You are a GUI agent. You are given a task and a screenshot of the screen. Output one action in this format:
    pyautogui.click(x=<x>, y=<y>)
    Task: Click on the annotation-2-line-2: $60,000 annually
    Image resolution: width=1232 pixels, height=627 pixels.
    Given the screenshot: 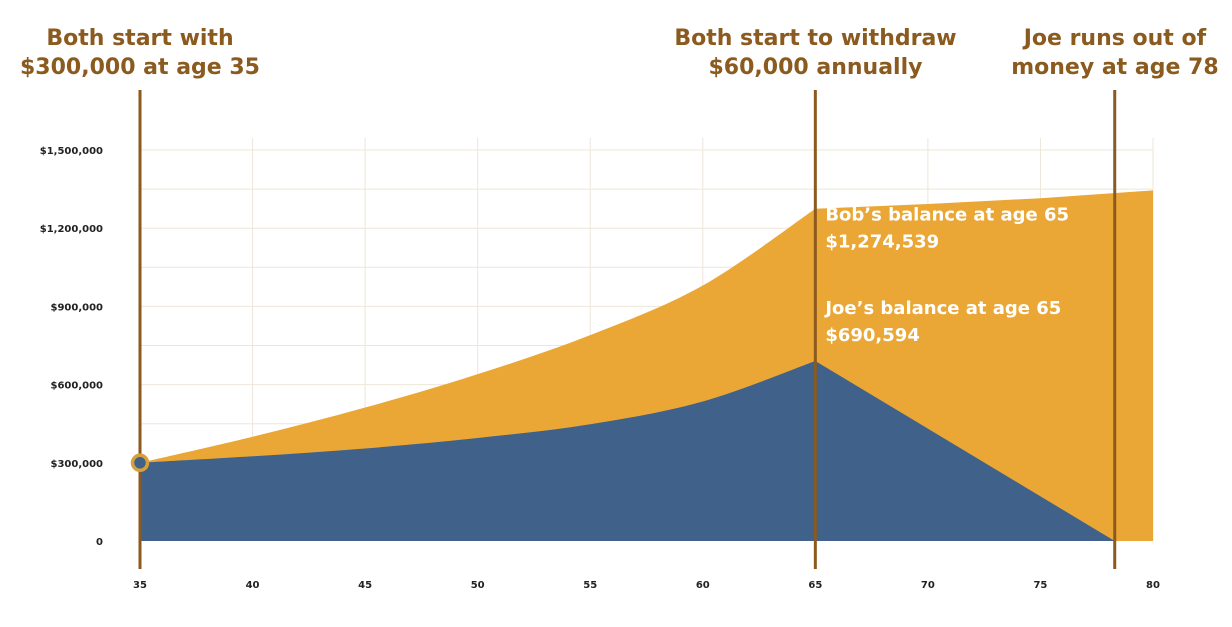 What is the action you would take?
    pyautogui.click(x=815, y=67)
    